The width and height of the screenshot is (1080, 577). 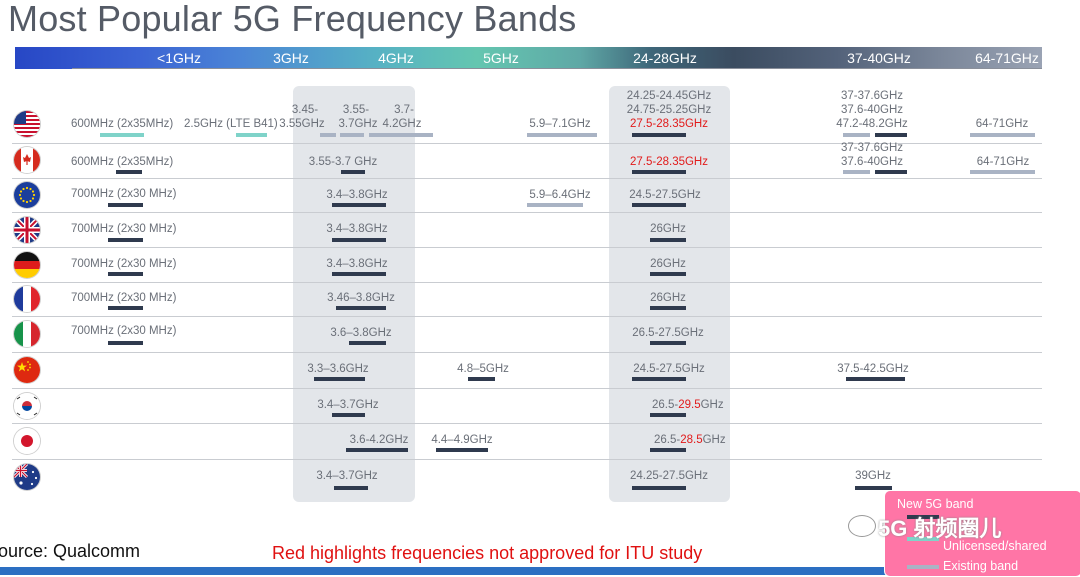 I want to click on band-label: 3.4–3.7GHz, so click(x=347, y=476).